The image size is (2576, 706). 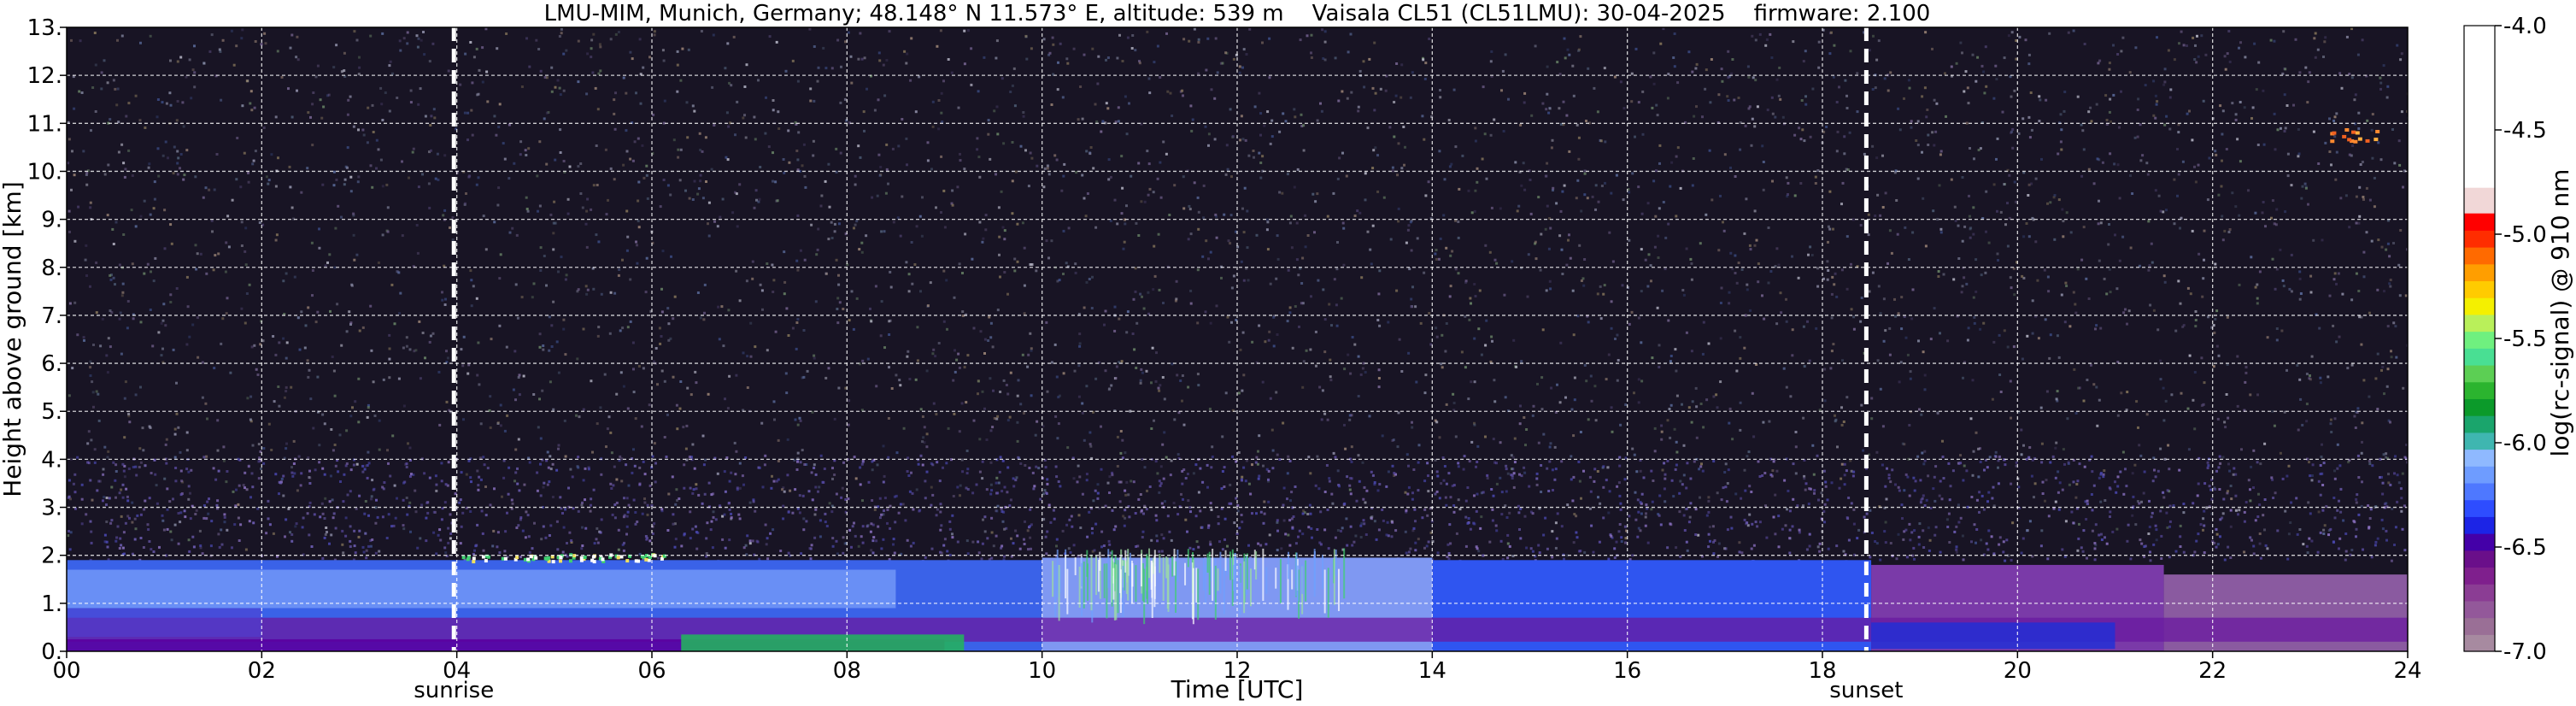 I want to click on sunrise-label: sunrise, so click(x=454, y=690).